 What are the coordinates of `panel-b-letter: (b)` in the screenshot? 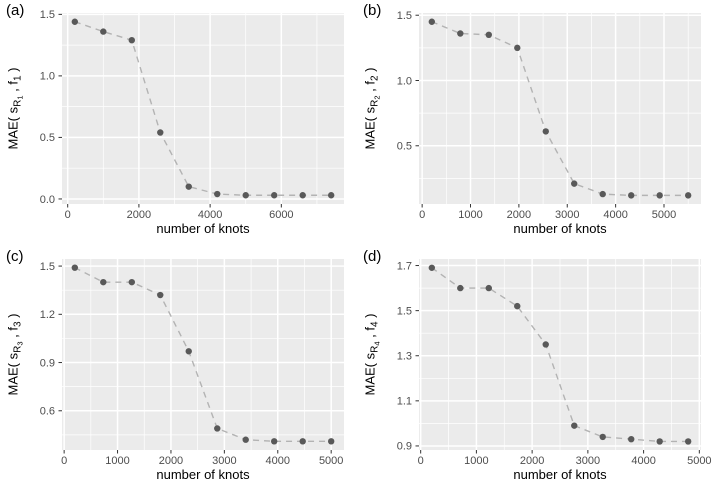 It's located at (372, 10).